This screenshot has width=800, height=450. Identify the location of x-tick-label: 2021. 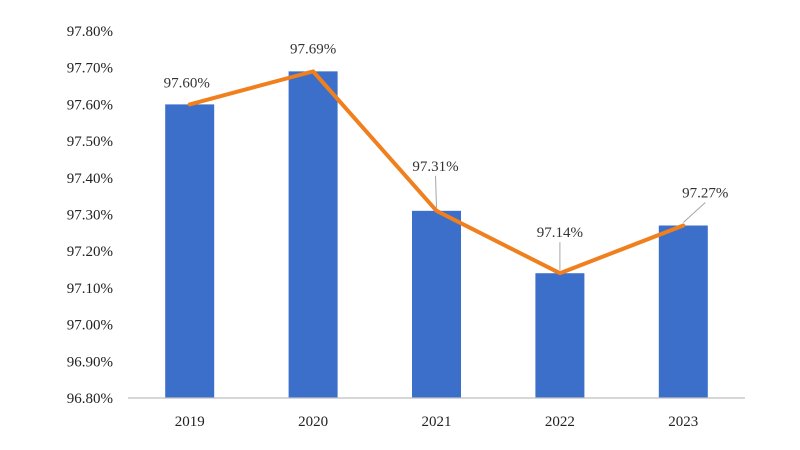
(437, 422).